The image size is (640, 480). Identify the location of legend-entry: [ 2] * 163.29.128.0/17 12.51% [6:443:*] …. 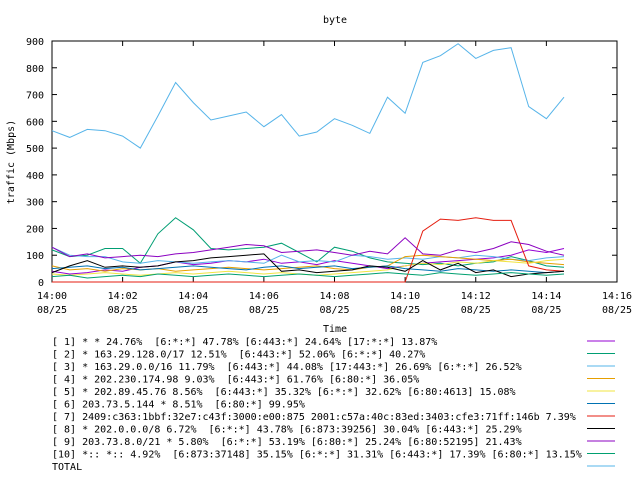
(238, 355).